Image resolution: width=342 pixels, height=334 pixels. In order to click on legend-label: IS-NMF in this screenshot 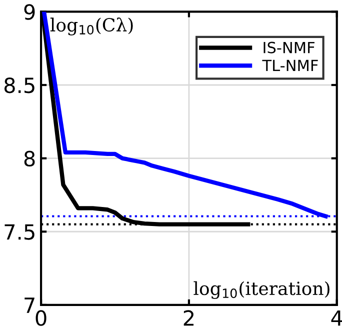, I will do `click(289, 48)`.